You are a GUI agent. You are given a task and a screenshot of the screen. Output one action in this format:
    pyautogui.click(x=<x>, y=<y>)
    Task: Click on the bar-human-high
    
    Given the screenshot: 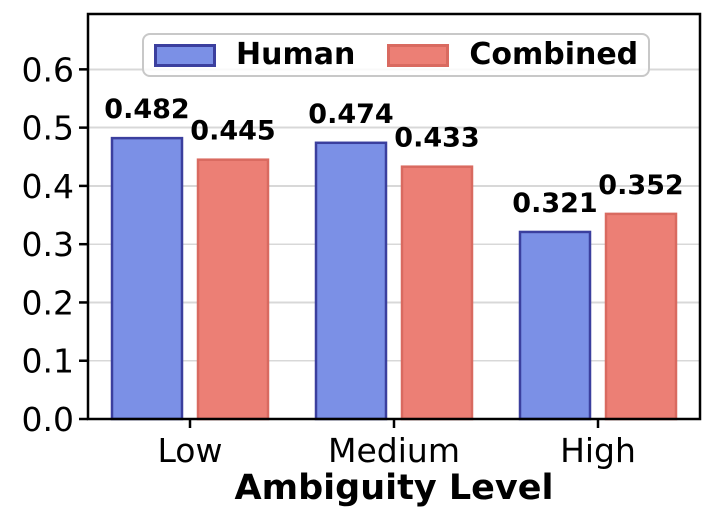 What is the action you would take?
    pyautogui.click(x=555, y=325)
    